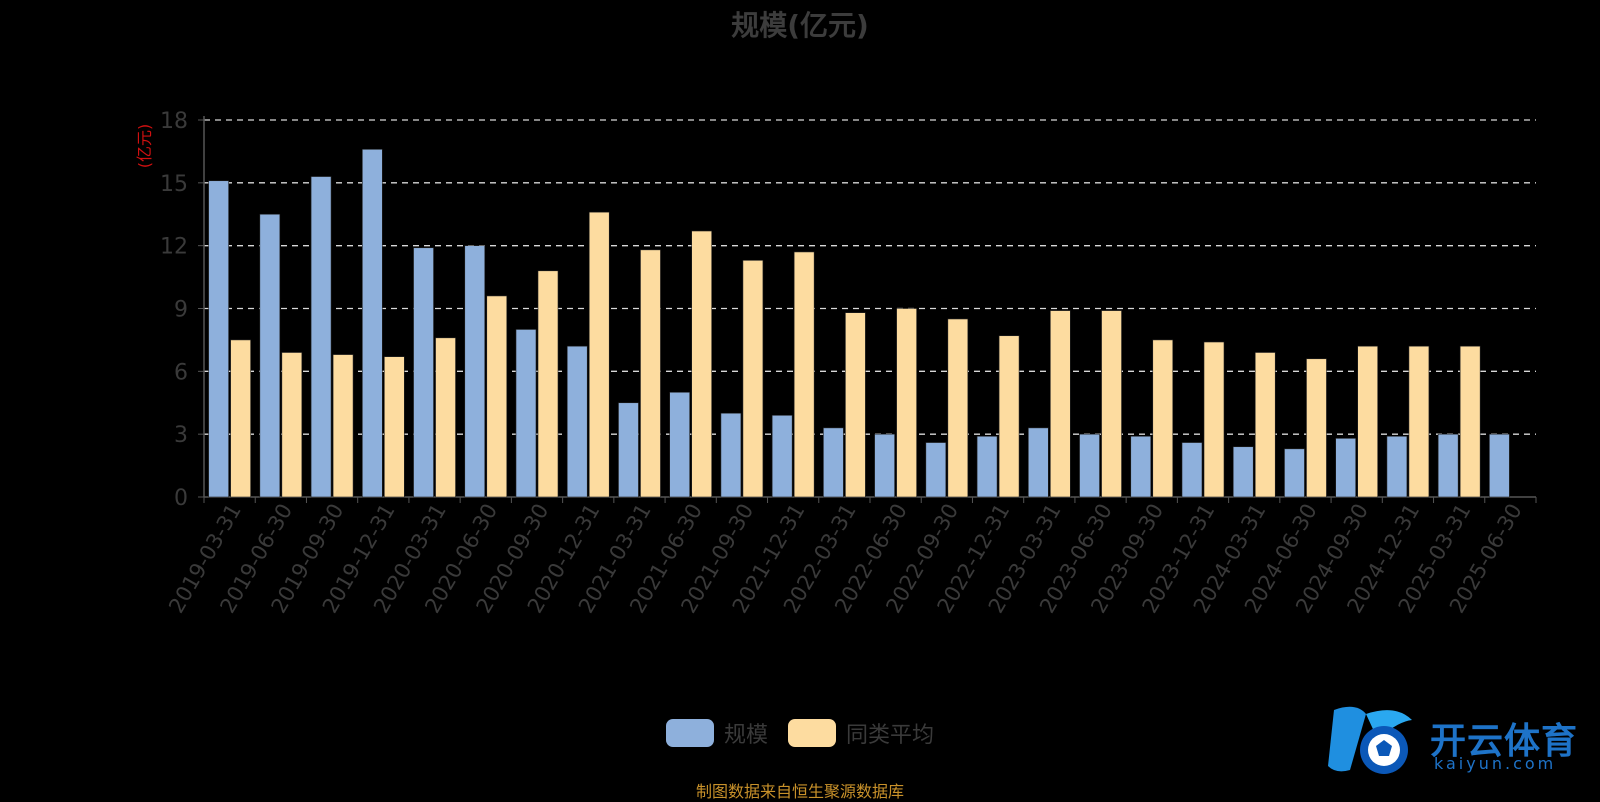  What do you see at coordinates (181, 372) in the screenshot?
I see `y-tick-label: 6` at bounding box center [181, 372].